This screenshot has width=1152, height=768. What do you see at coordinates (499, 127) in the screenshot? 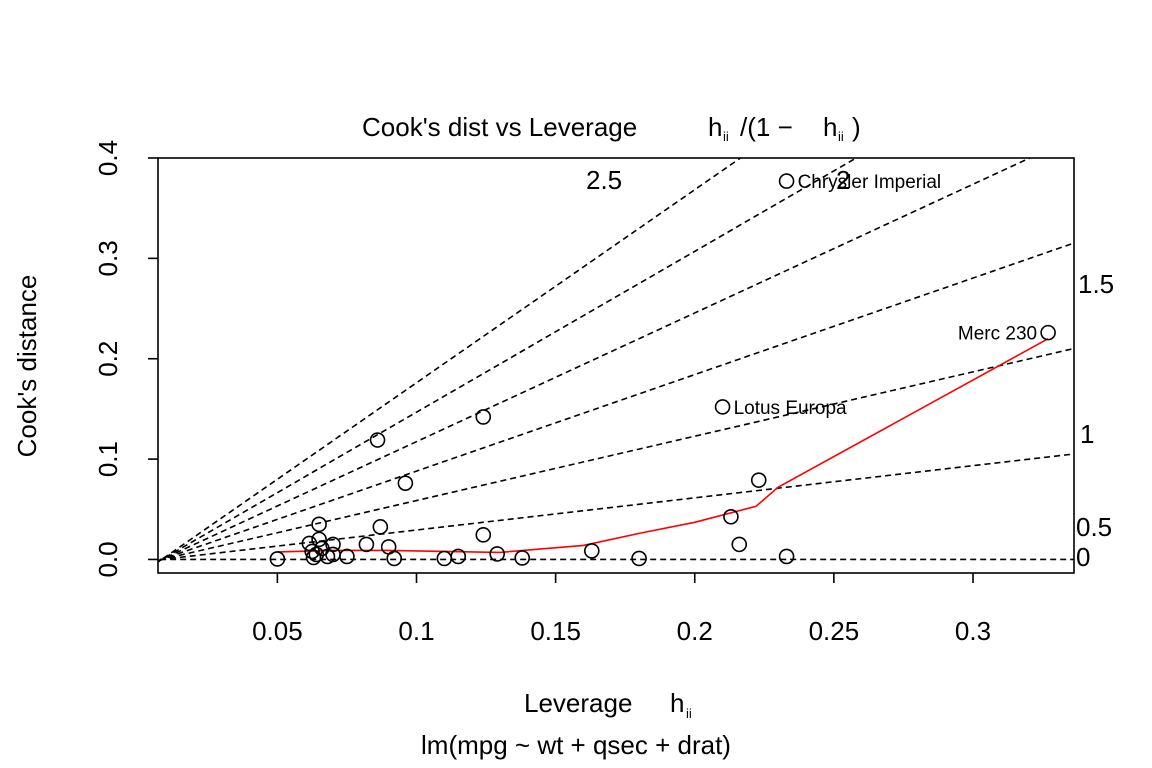
I see `chart-title-text: Cook's dist vs Leverage` at bounding box center [499, 127].